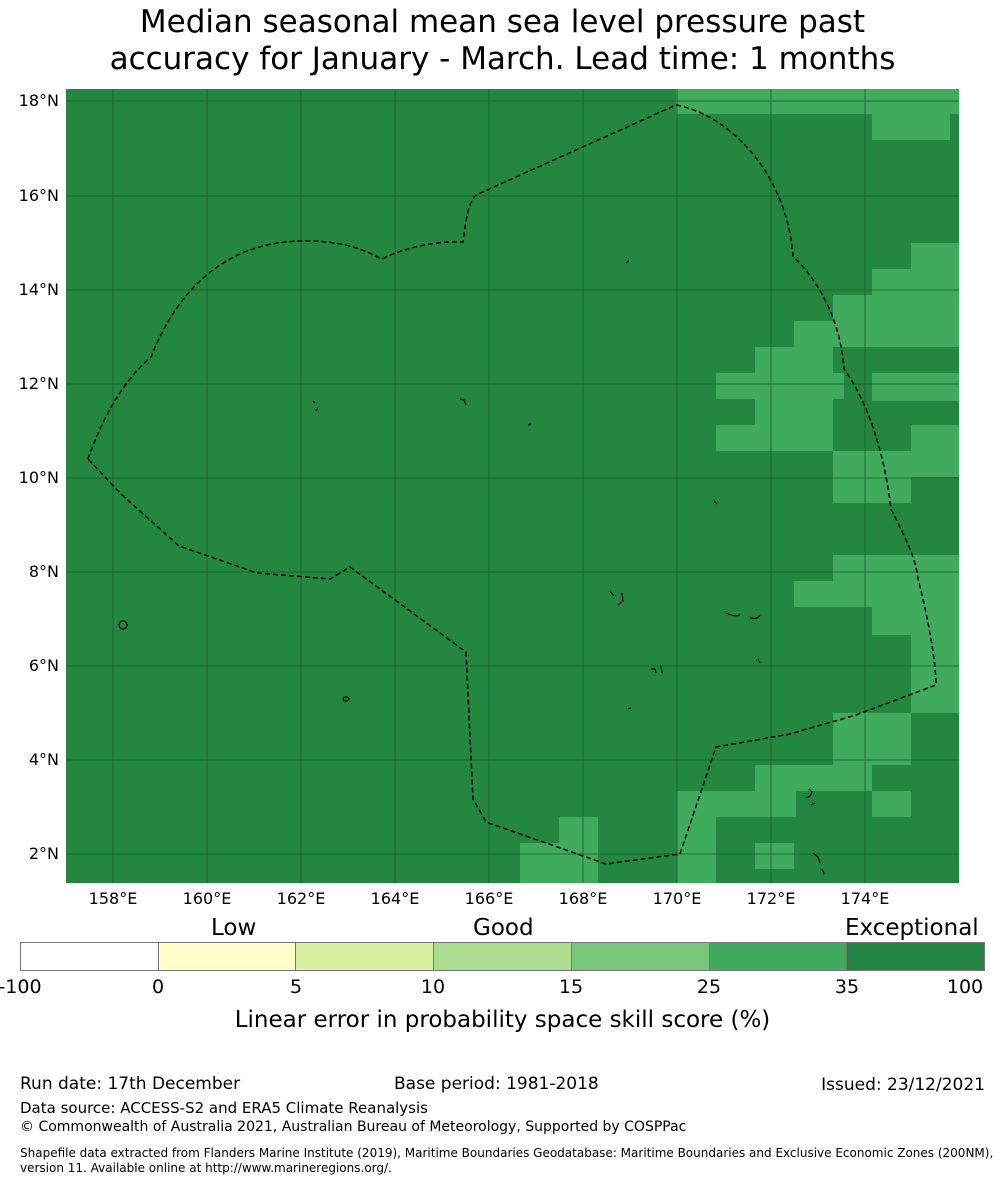  What do you see at coordinates (912, 928) in the screenshot?
I see `legend-category-exceptional: Exceptional` at bounding box center [912, 928].